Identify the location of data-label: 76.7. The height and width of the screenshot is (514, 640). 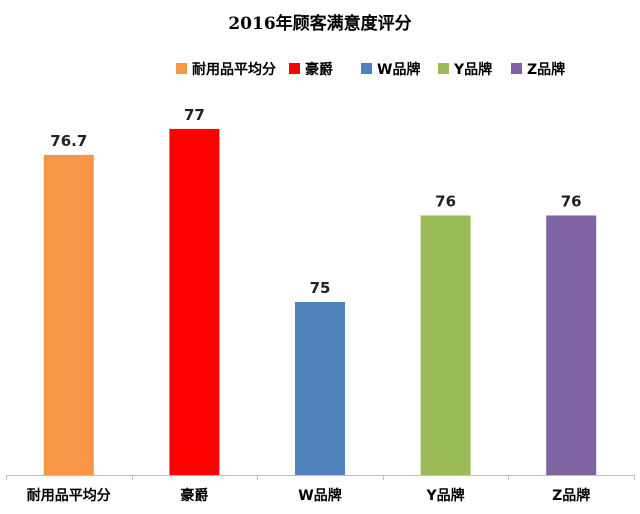
(68, 141).